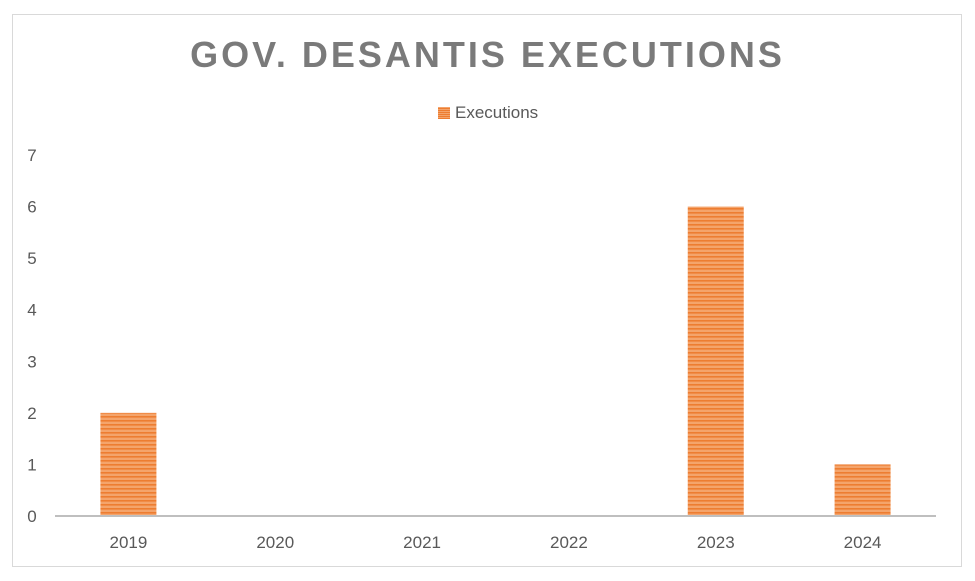 The image size is (975, 581). I want to click on legend-label: Executions, so click(497, 112).